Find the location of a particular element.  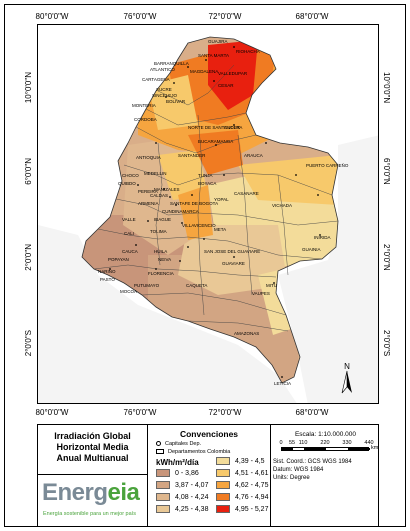

city-label-neiva: NEIVA is located at coordinates (164, 259).